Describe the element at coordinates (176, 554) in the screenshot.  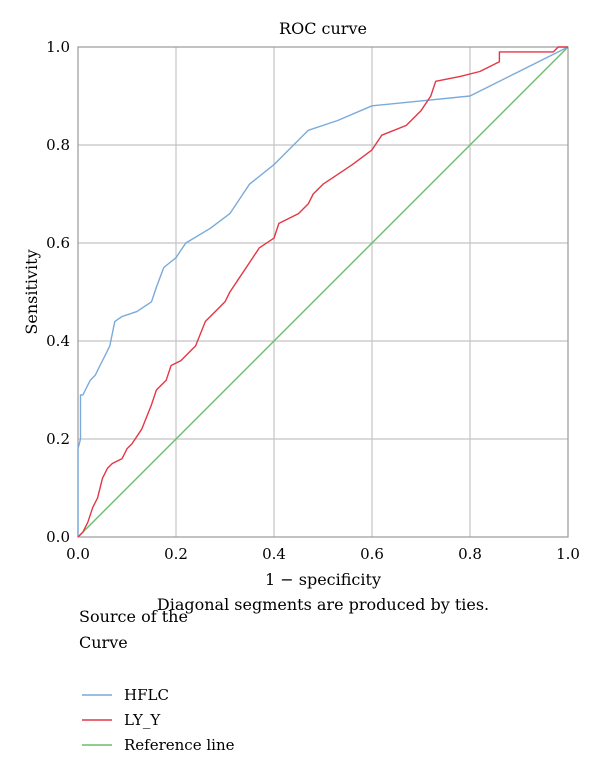
I see `x-tick-label: 0.2` at that location.